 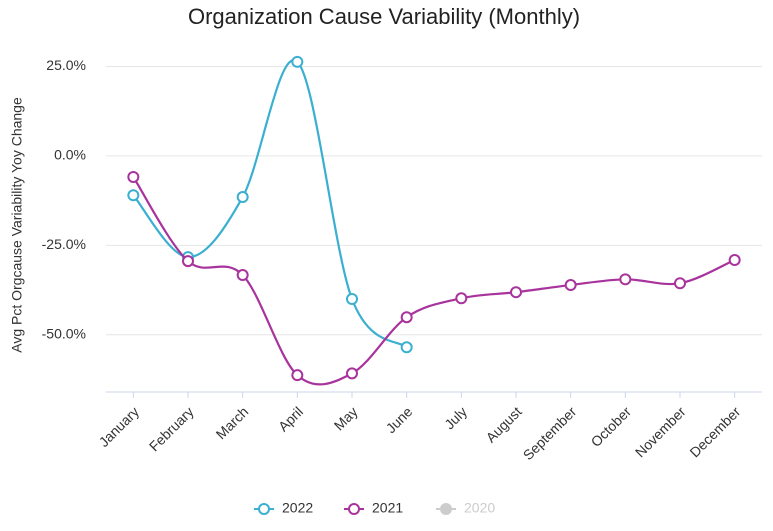 What do you see at coordinates (232, 422) in the screenshot?
I see `x-tick-label: March` at bounding box center [232, 422].